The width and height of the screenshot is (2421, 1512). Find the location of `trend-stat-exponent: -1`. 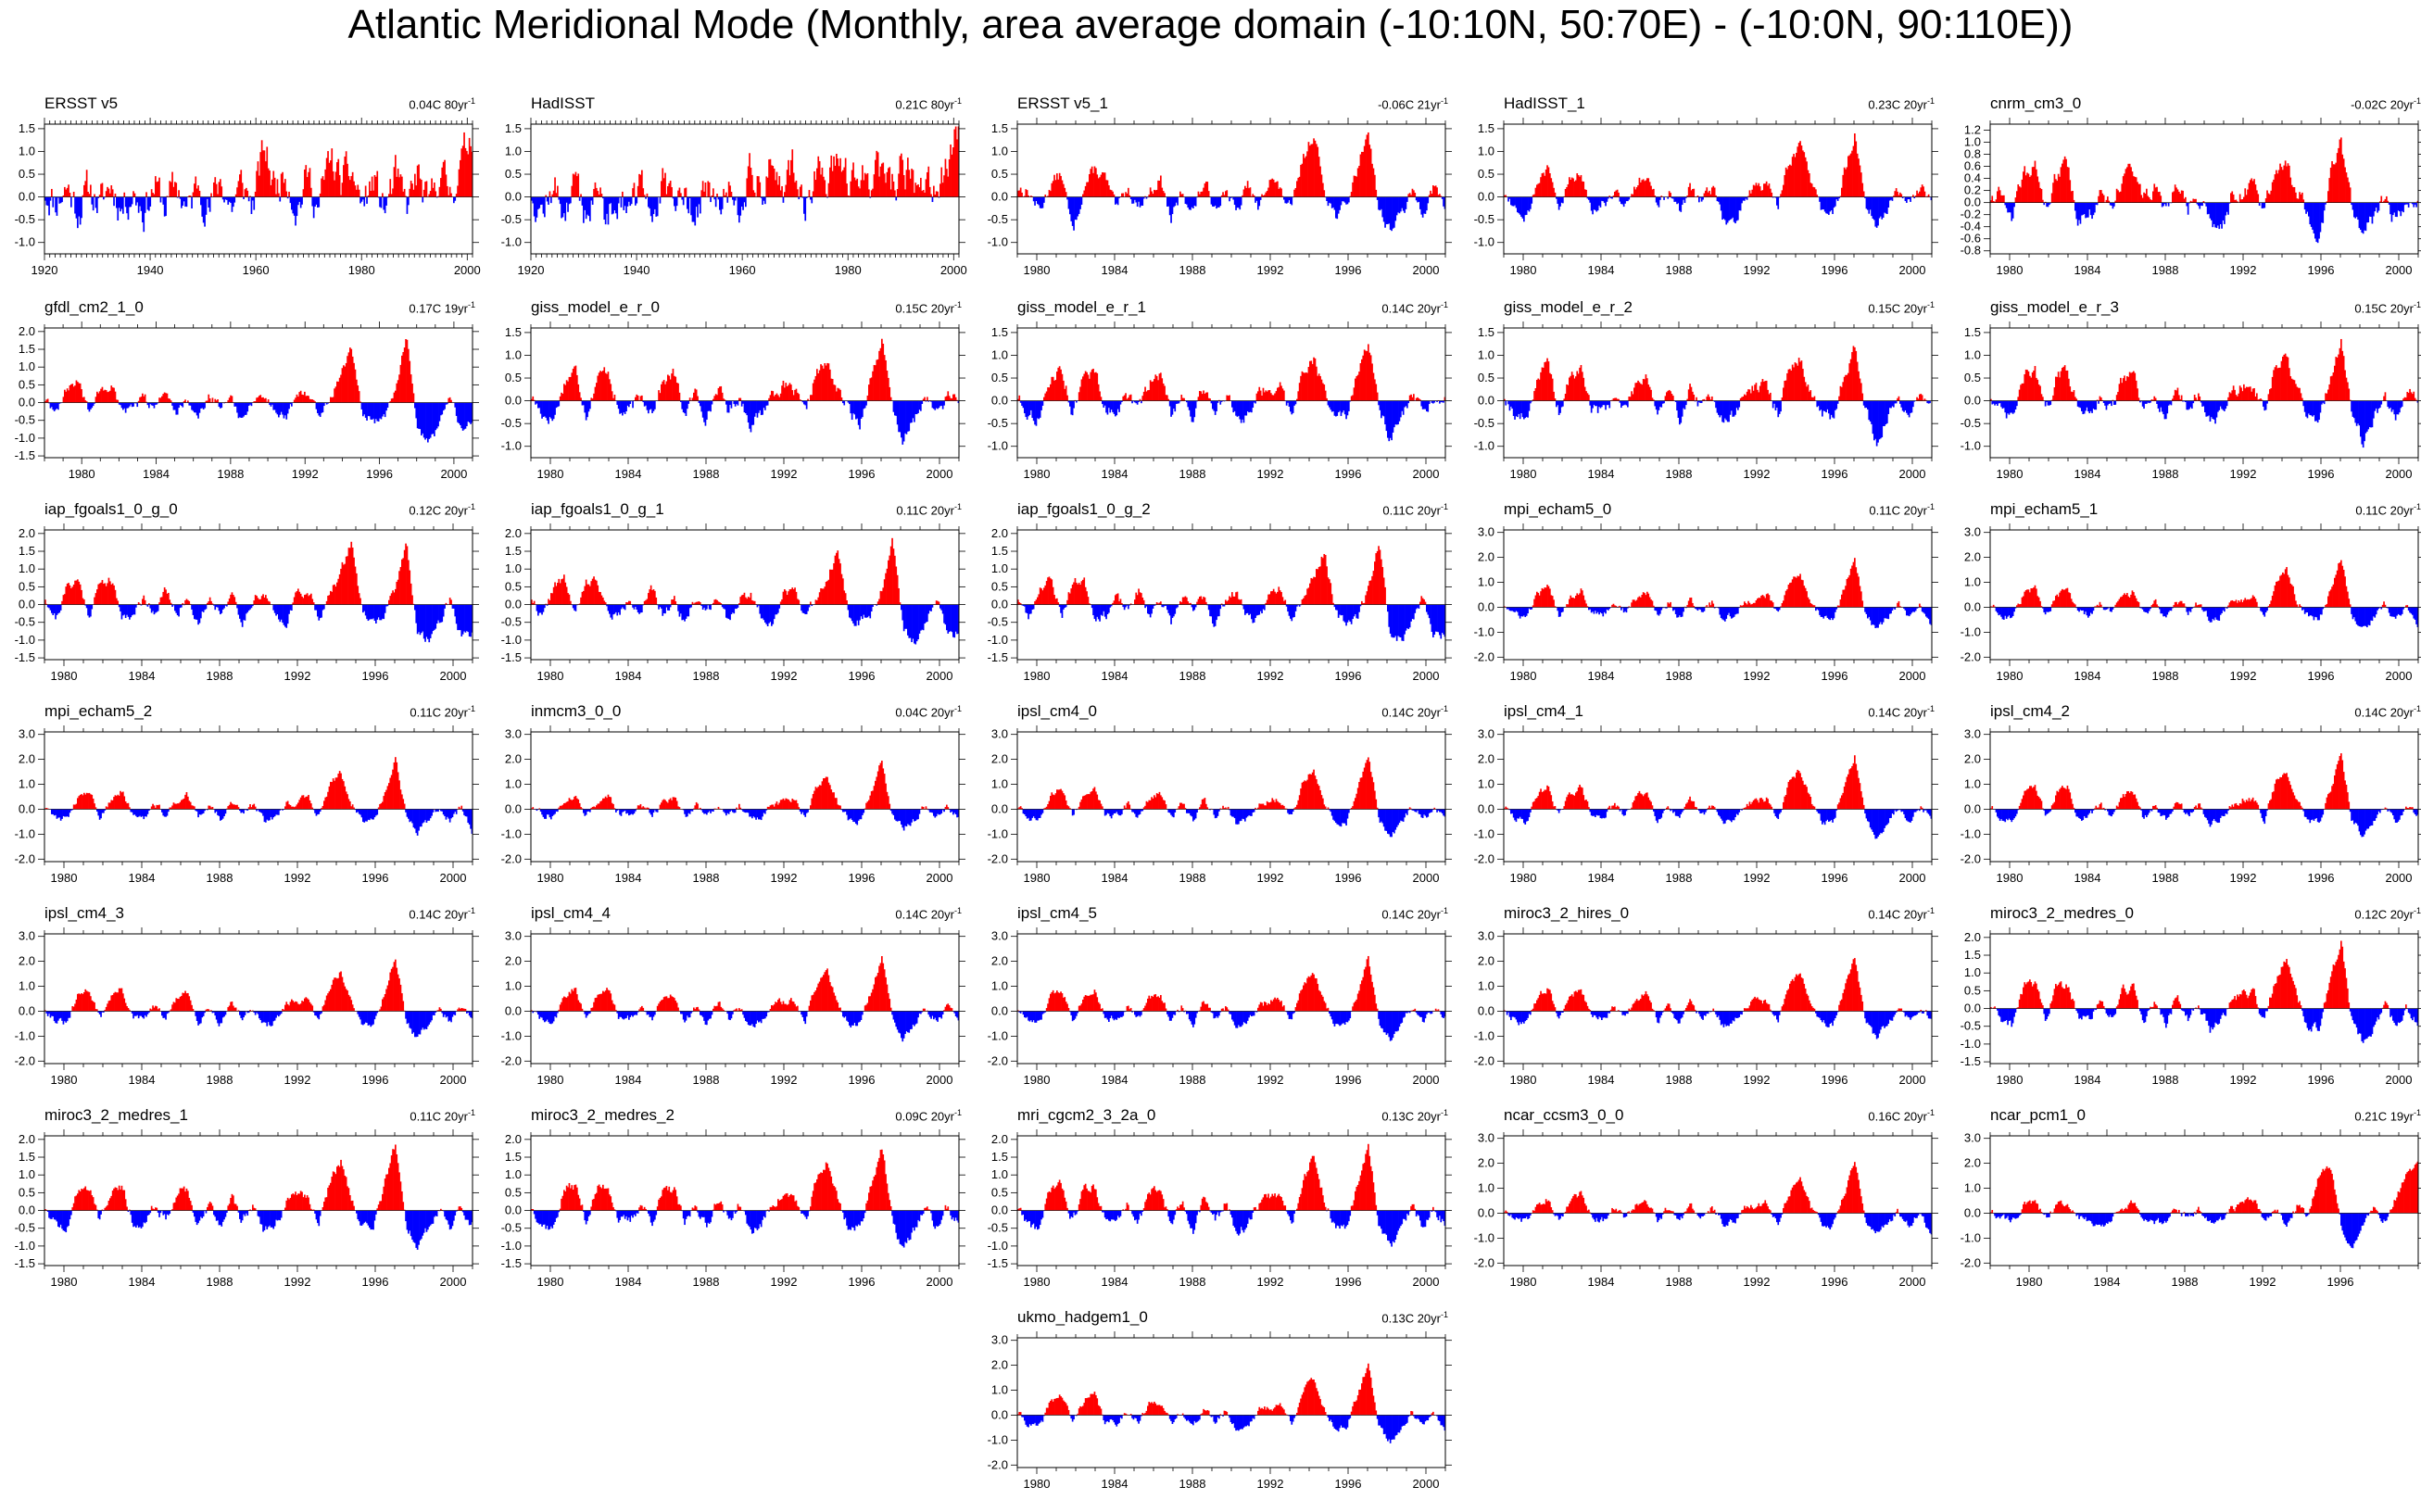

trend-stat-exponent: -1 is located at coordinates (1444, 304).